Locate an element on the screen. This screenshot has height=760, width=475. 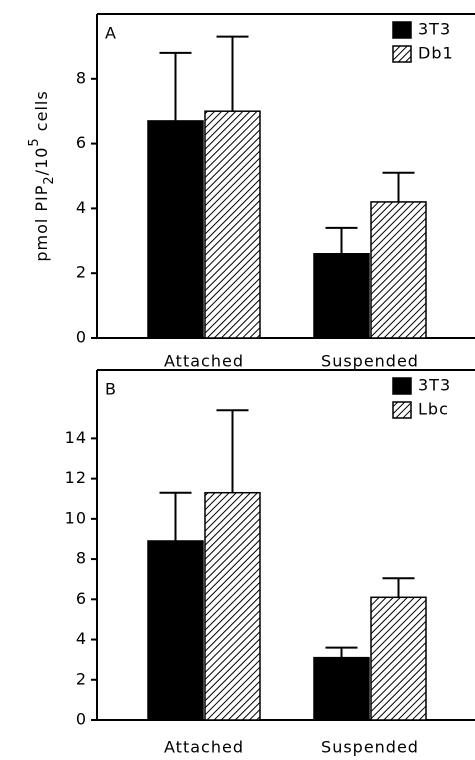
y-tick-label: 10 is located at coordinates (76, 517).